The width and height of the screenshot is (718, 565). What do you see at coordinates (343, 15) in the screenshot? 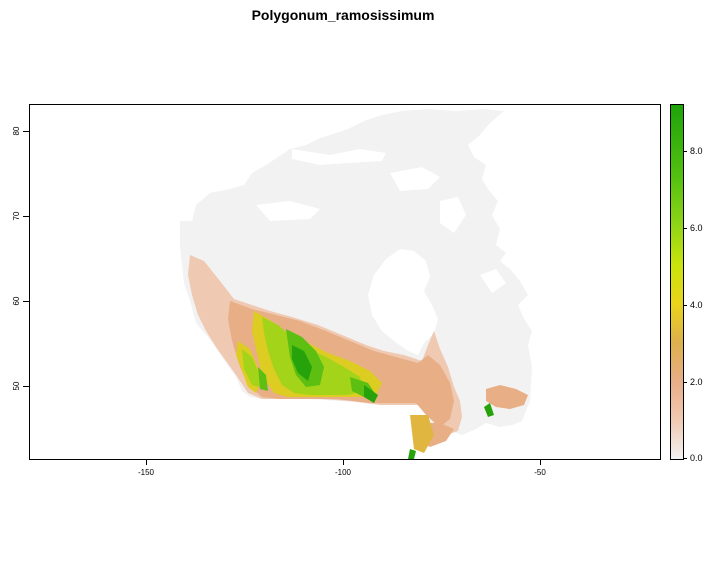
I see `map-title: Polygonum_ramosissimum` at bounding box center [343, 15].